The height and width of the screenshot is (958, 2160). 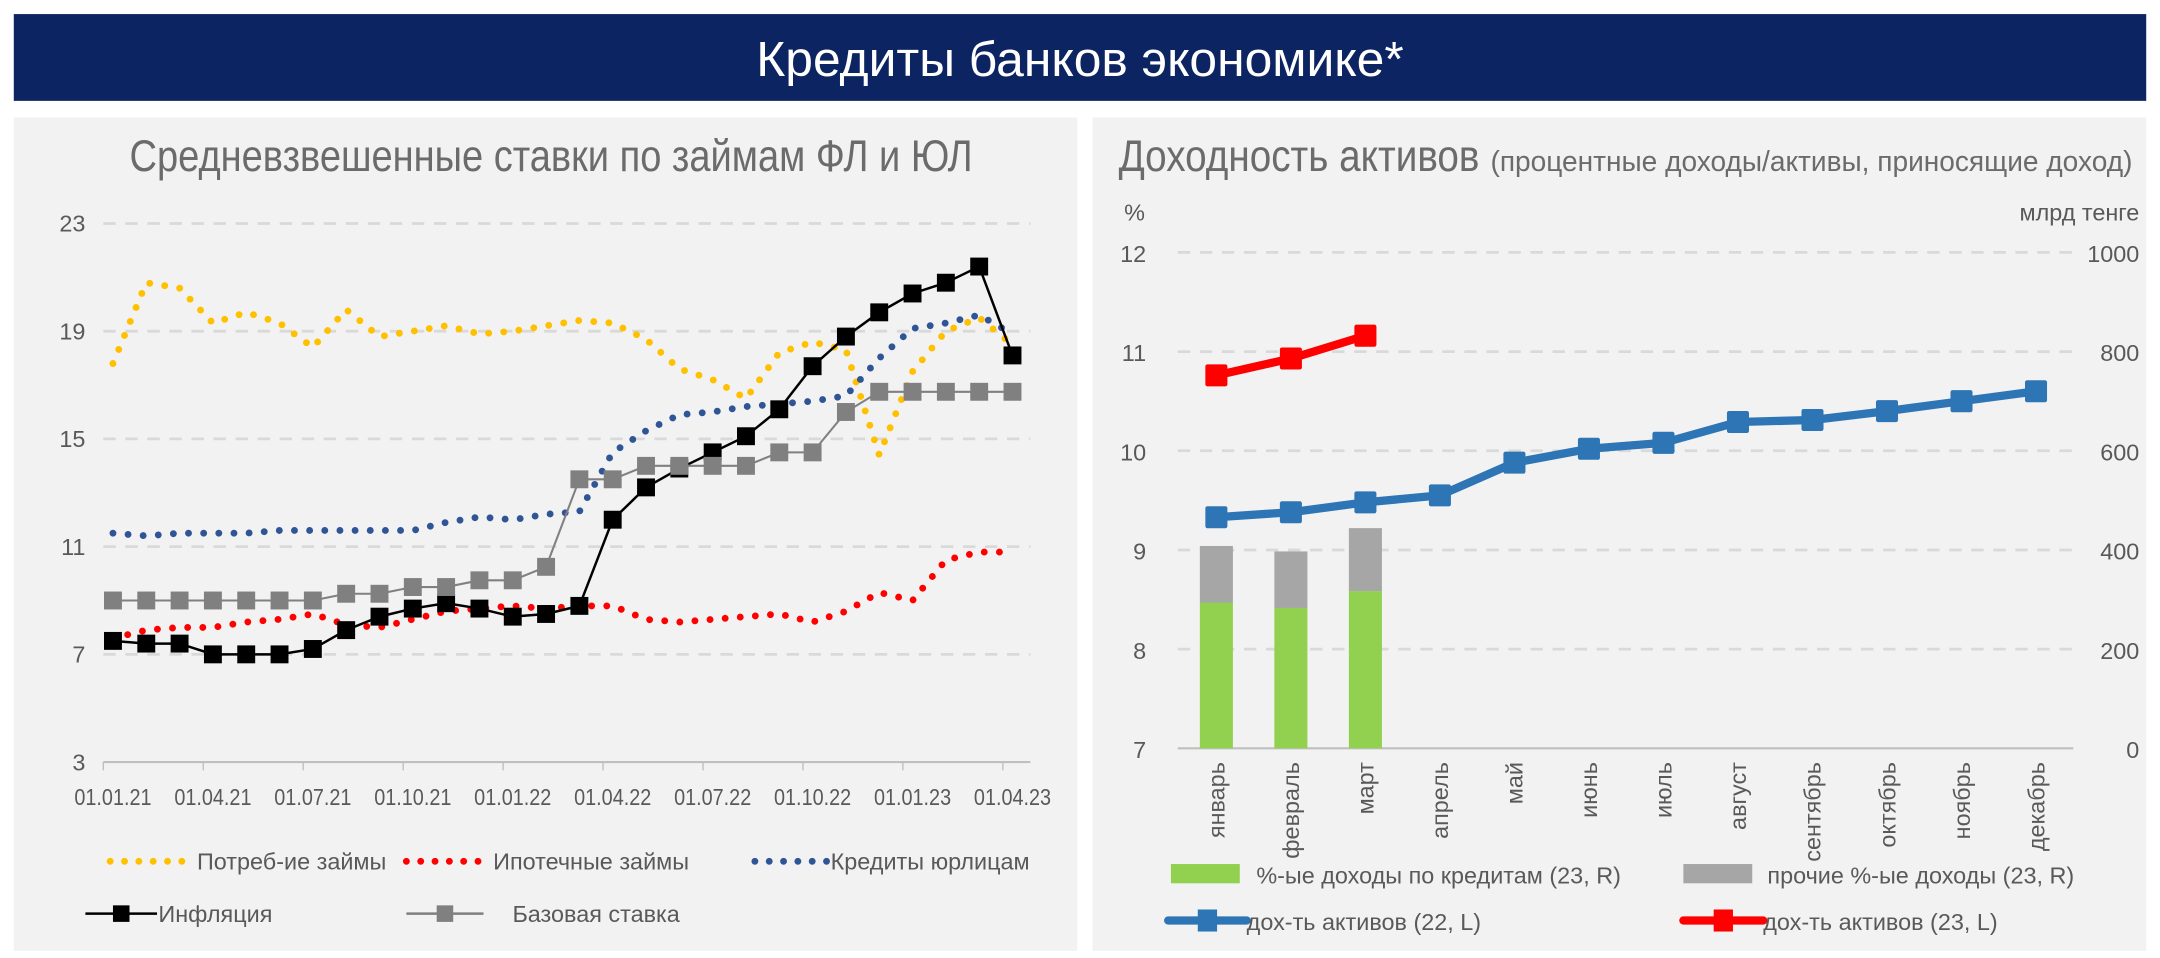 I want to click on x-tick-label: 01.04.21, so click(x=212, y=797).